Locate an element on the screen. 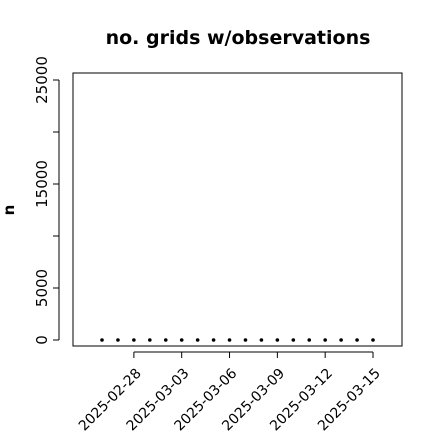 Image resolution: width=440 pixels, height=440 pixels. y-tick-label: 15000 is located at coordinates (42, 184).